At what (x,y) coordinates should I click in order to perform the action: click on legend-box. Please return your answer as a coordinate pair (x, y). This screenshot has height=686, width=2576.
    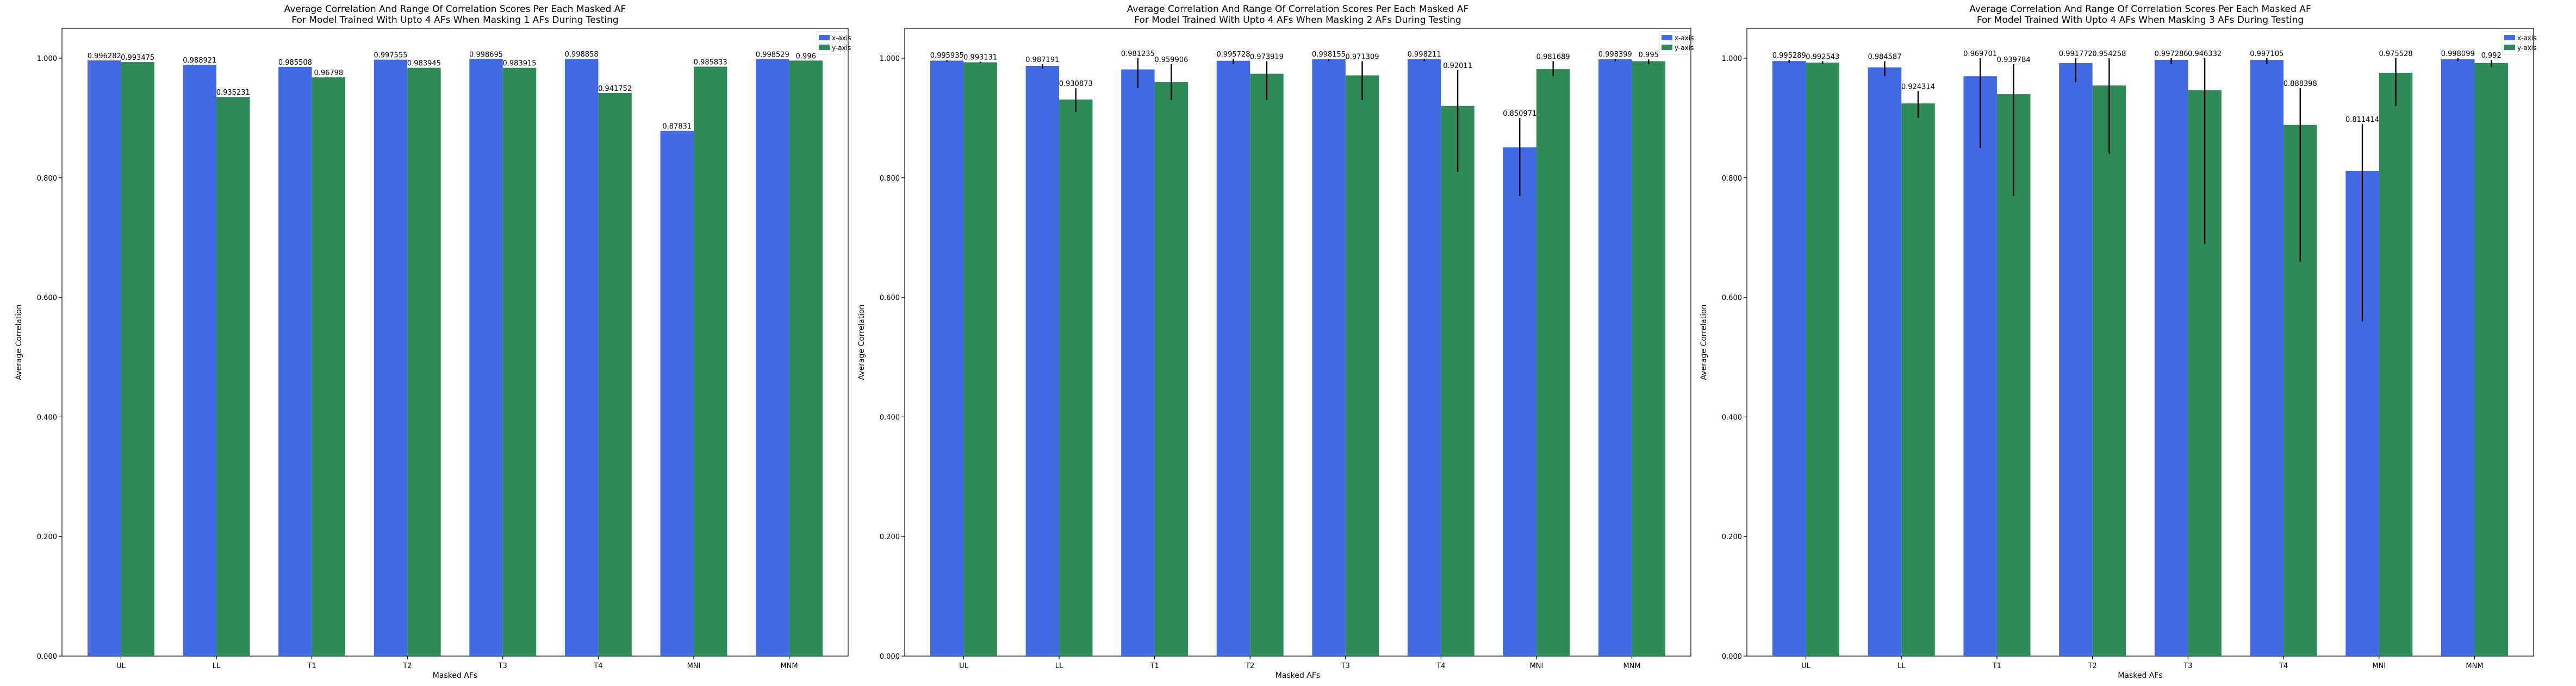
    Looking at the image, I should click on (830, 43).